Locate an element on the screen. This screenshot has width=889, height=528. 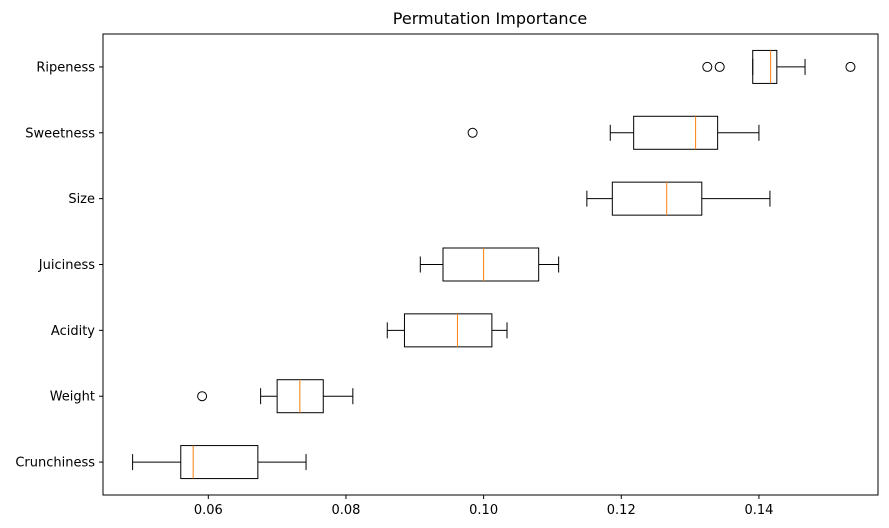
y-tick-label-acidity: Acidity is located at coordinates (73, 331).